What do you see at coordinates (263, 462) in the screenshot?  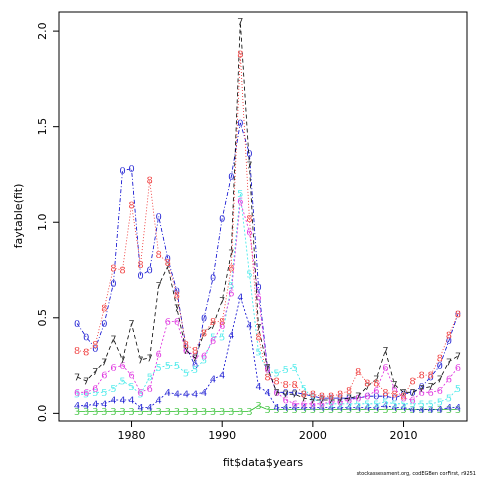 I see `x-axis-title: fit$data$years` at bounding box center [263, 462].